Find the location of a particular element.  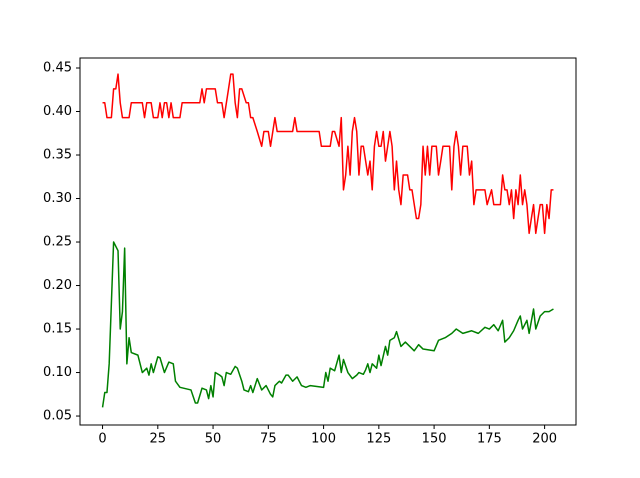

x-tick-label: 25 is located at coordinates (158, 439).